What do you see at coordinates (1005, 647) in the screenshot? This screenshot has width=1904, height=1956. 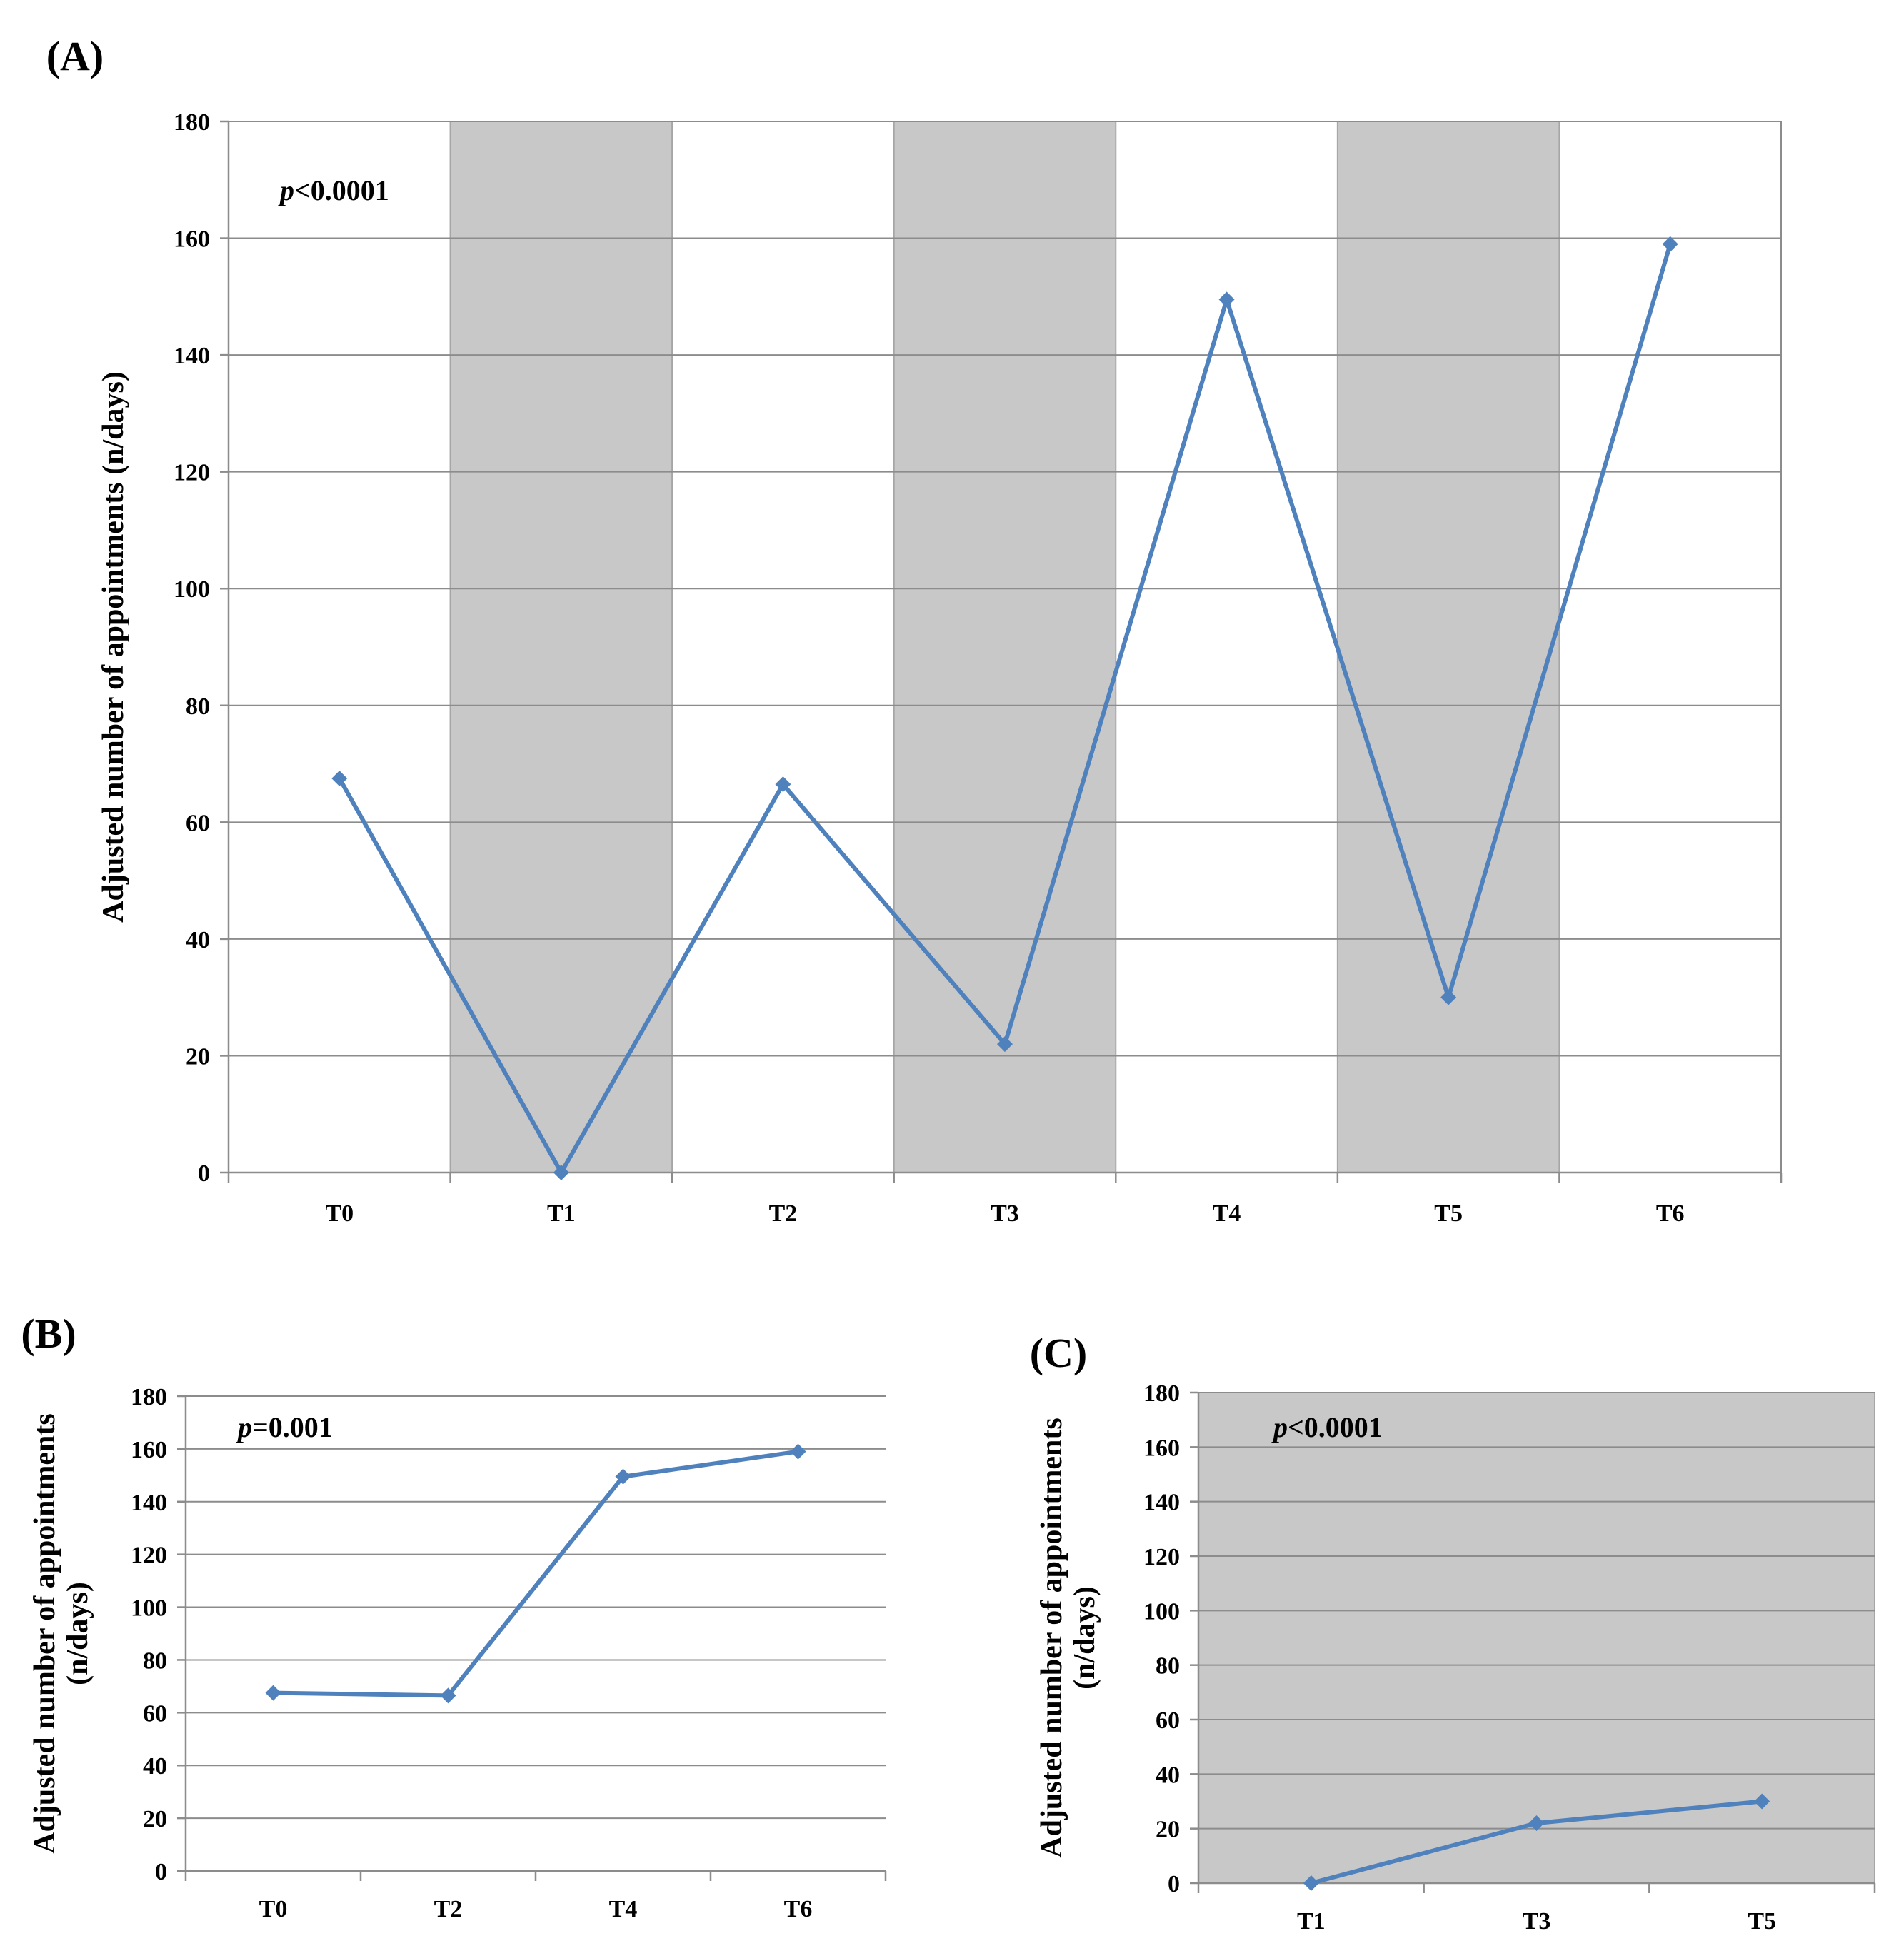 I see `shaded-band-t3` at bounding box center [1005, 647].